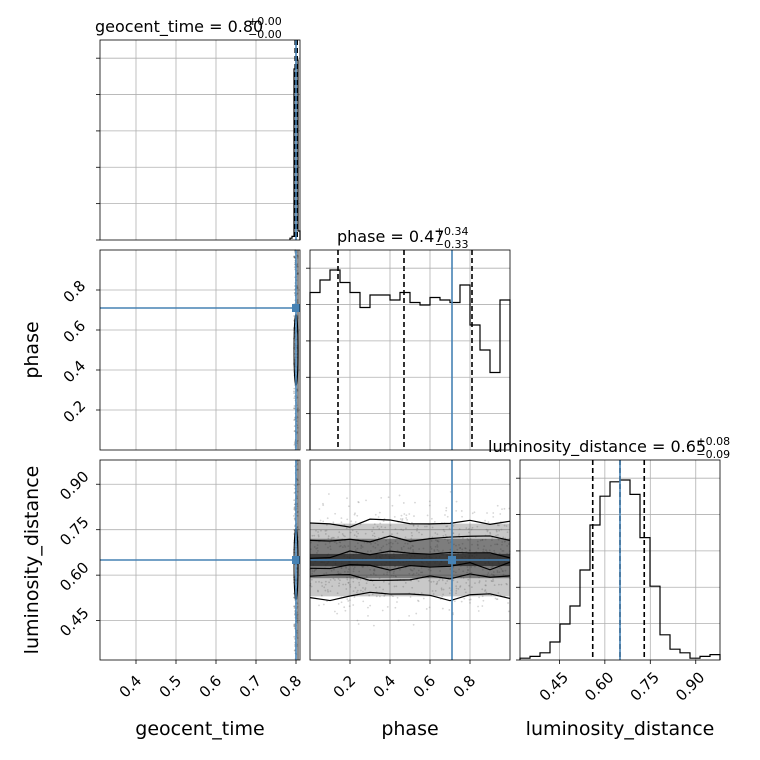  What do you see at coordinates (410, 350) in the screenshot?
I see `panel-frame-phase` at bounding box center [410, 350].